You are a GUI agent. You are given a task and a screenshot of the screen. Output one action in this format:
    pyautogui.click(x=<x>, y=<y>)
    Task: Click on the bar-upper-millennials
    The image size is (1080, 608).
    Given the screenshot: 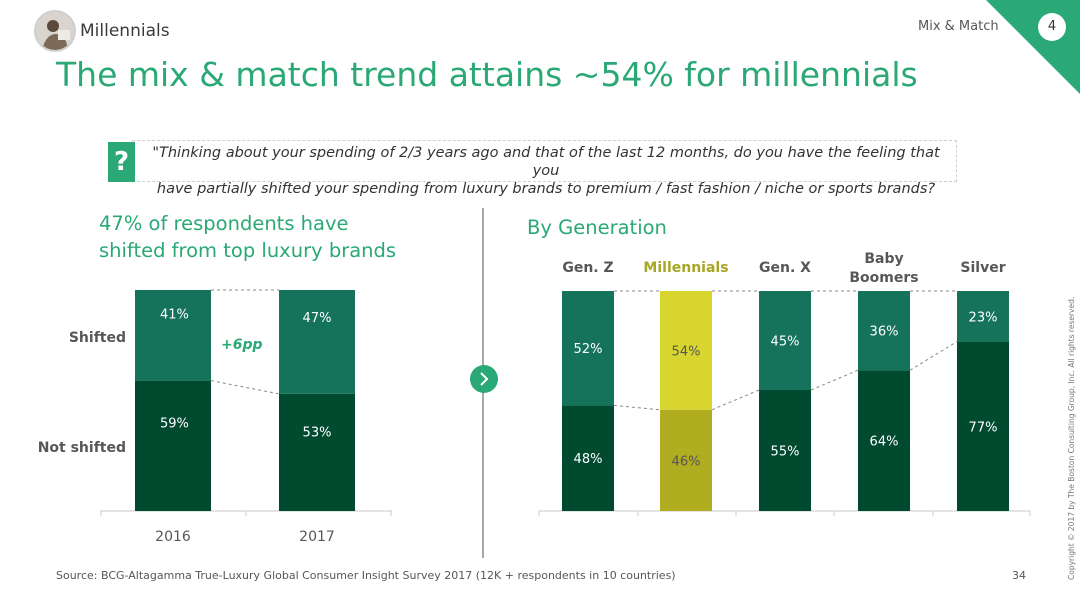 What is the action you would take?
    pyautogui.click(x=686, y=350)
    